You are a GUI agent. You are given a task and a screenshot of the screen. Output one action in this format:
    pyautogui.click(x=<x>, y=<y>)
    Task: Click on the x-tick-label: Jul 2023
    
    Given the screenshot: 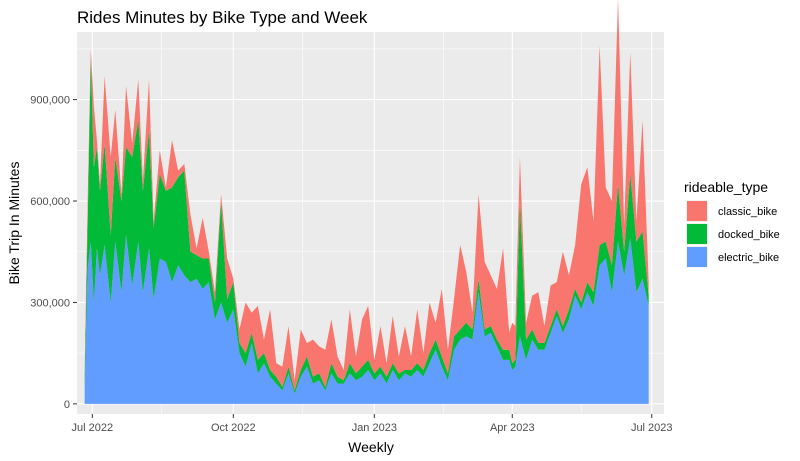 What is the action you would take?
    pyautogui.click(x=652, y=428)
    